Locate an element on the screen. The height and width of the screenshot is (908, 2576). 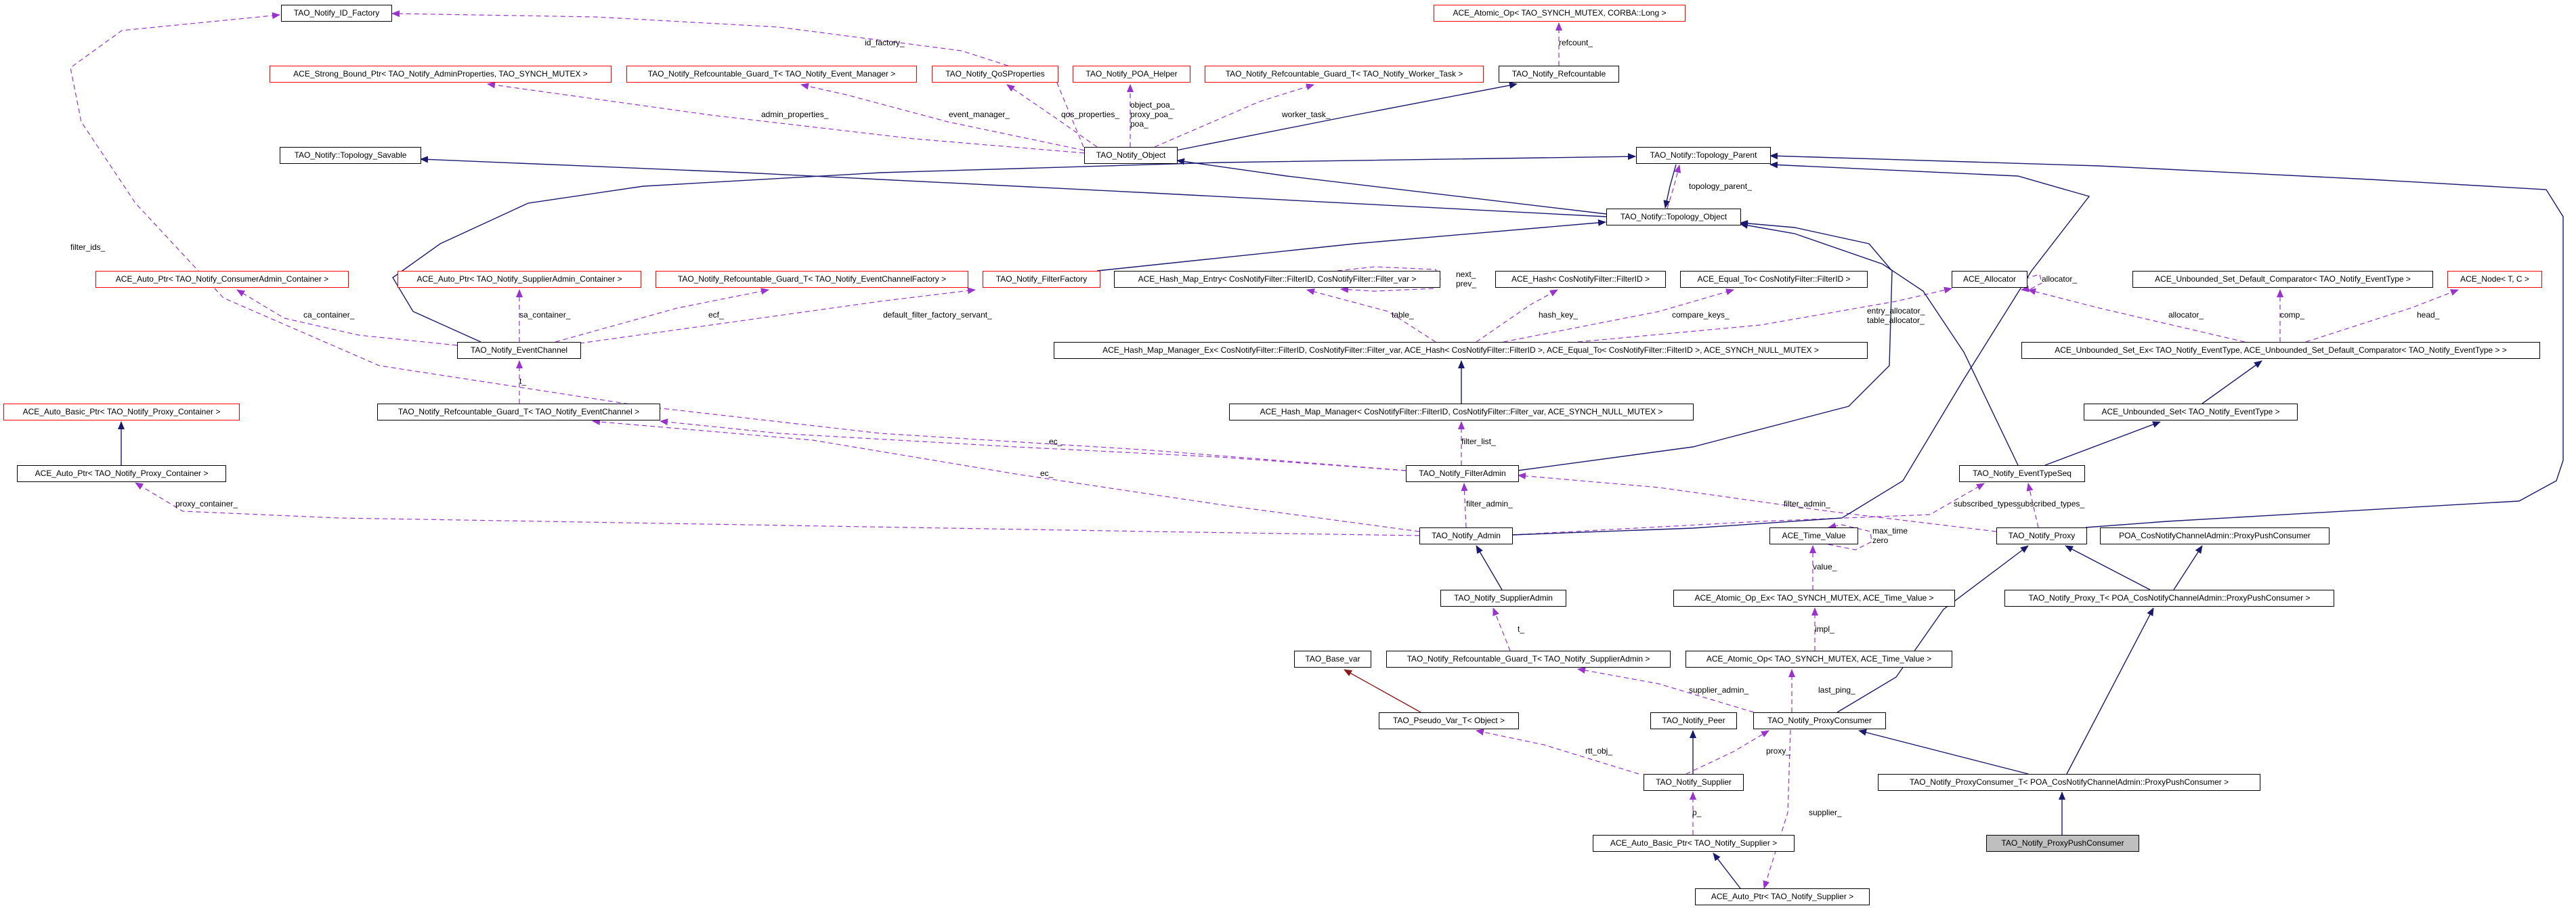
edge-label: worker_task_ is located at coordinates (1306, 115).